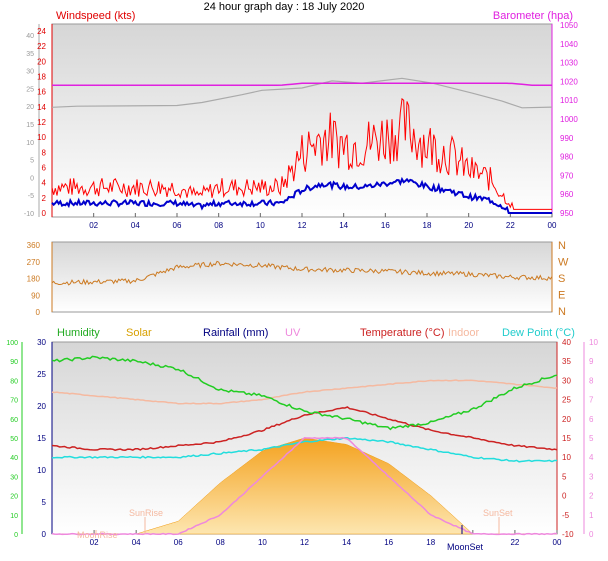  Describe the element at coordinates (41, 61) in the screenshot. I see `windspeed-tick-label: 20` at that location.